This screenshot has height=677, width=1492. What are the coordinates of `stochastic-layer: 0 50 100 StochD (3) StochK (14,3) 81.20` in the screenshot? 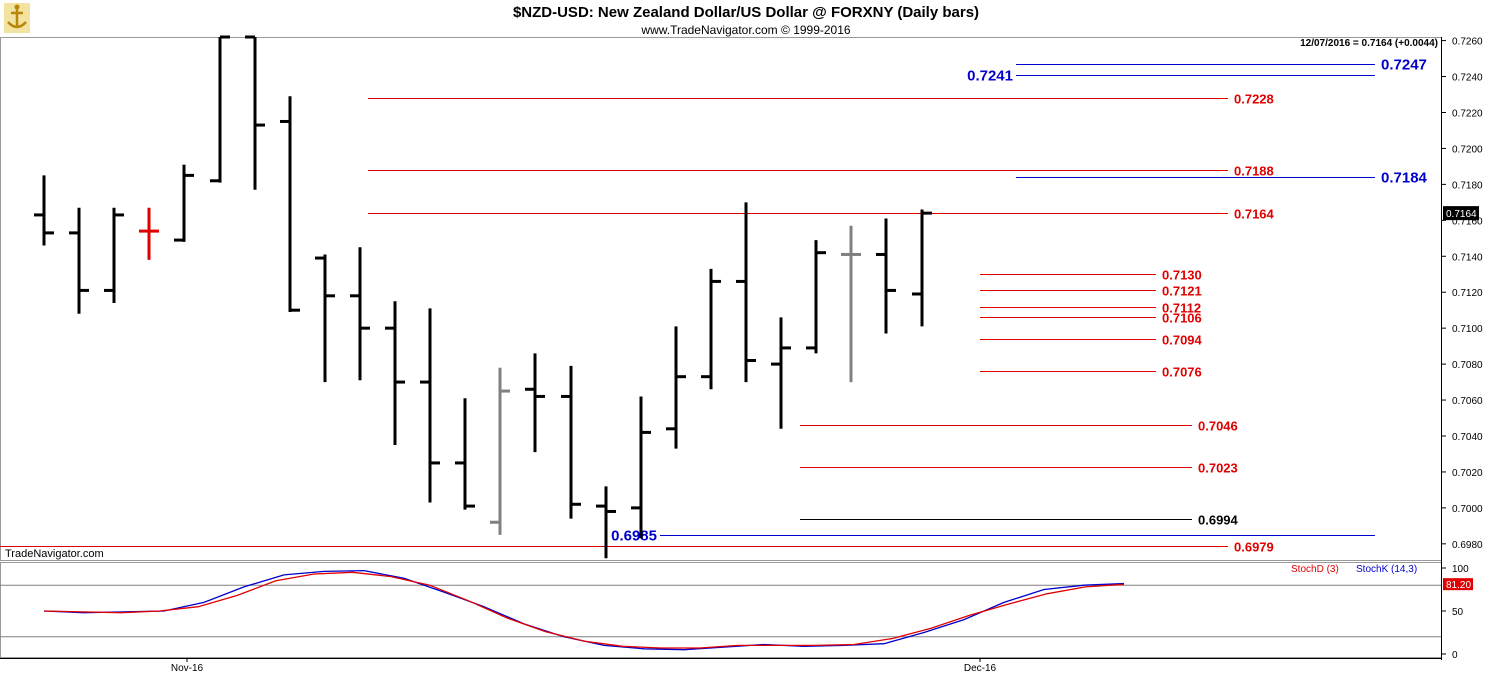 It's located at (736, 612).